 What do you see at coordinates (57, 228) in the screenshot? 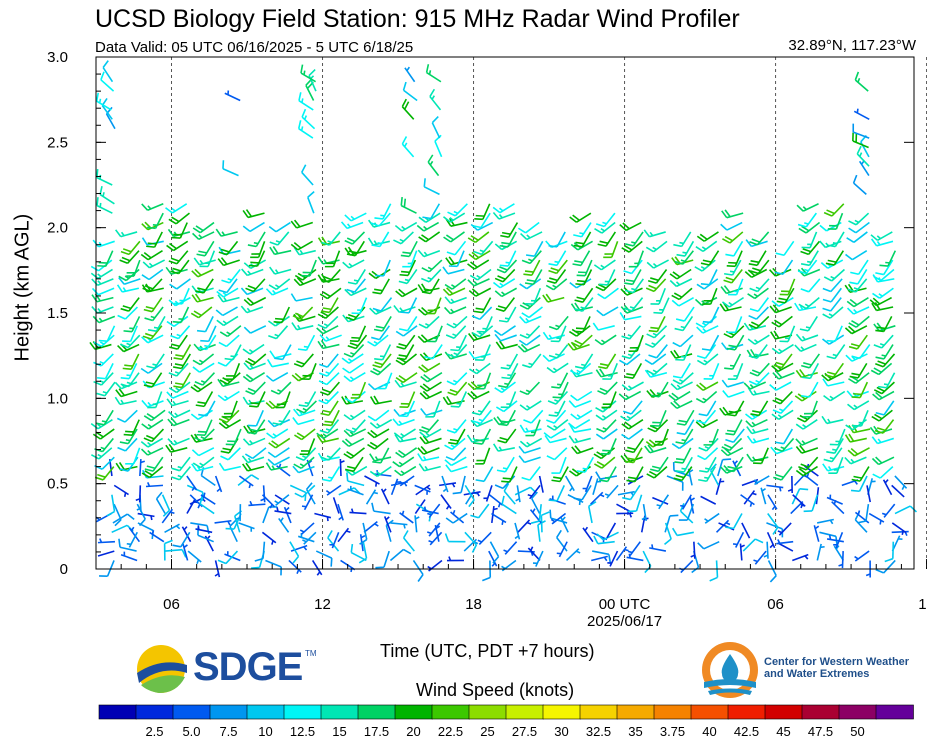
I see `y-tick-label-4: 2.0` at bounding box center [57, 228].